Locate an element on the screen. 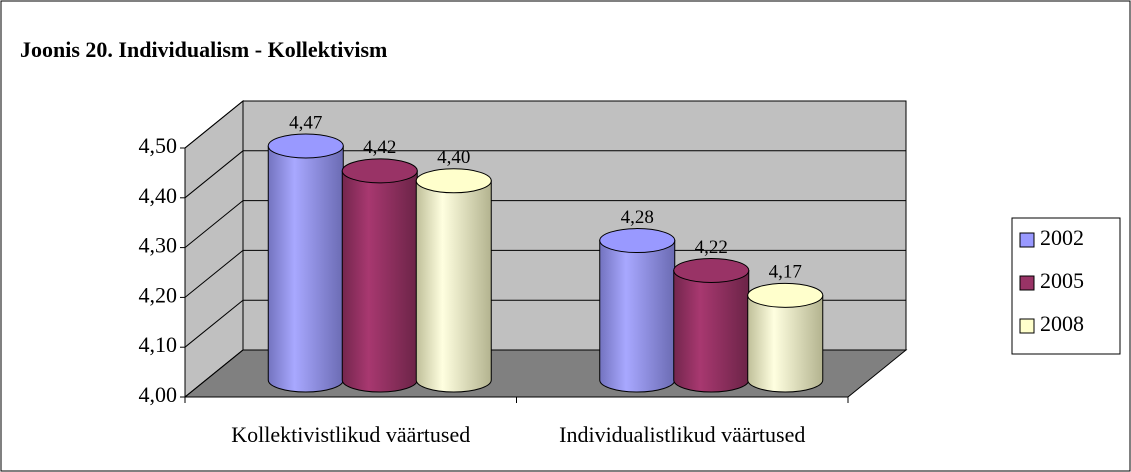  y-tick-label: 4,00 is located at coordinates (158, 394).